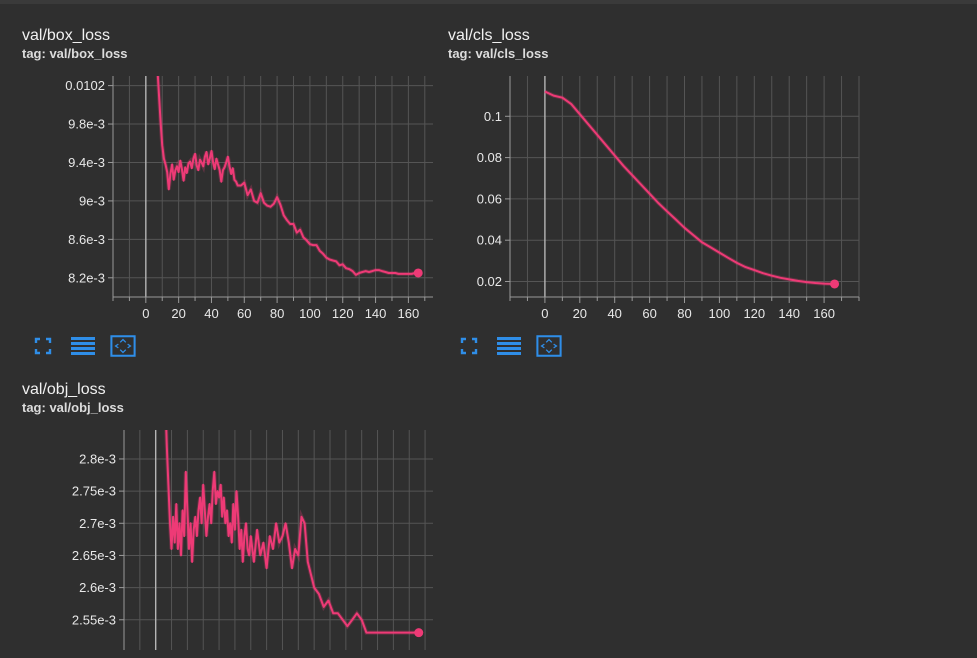 Image resolution: width=977 pixels, height=658 pixels. I want to click on y-tick-label: 2.75e-3, so click(94, 491).